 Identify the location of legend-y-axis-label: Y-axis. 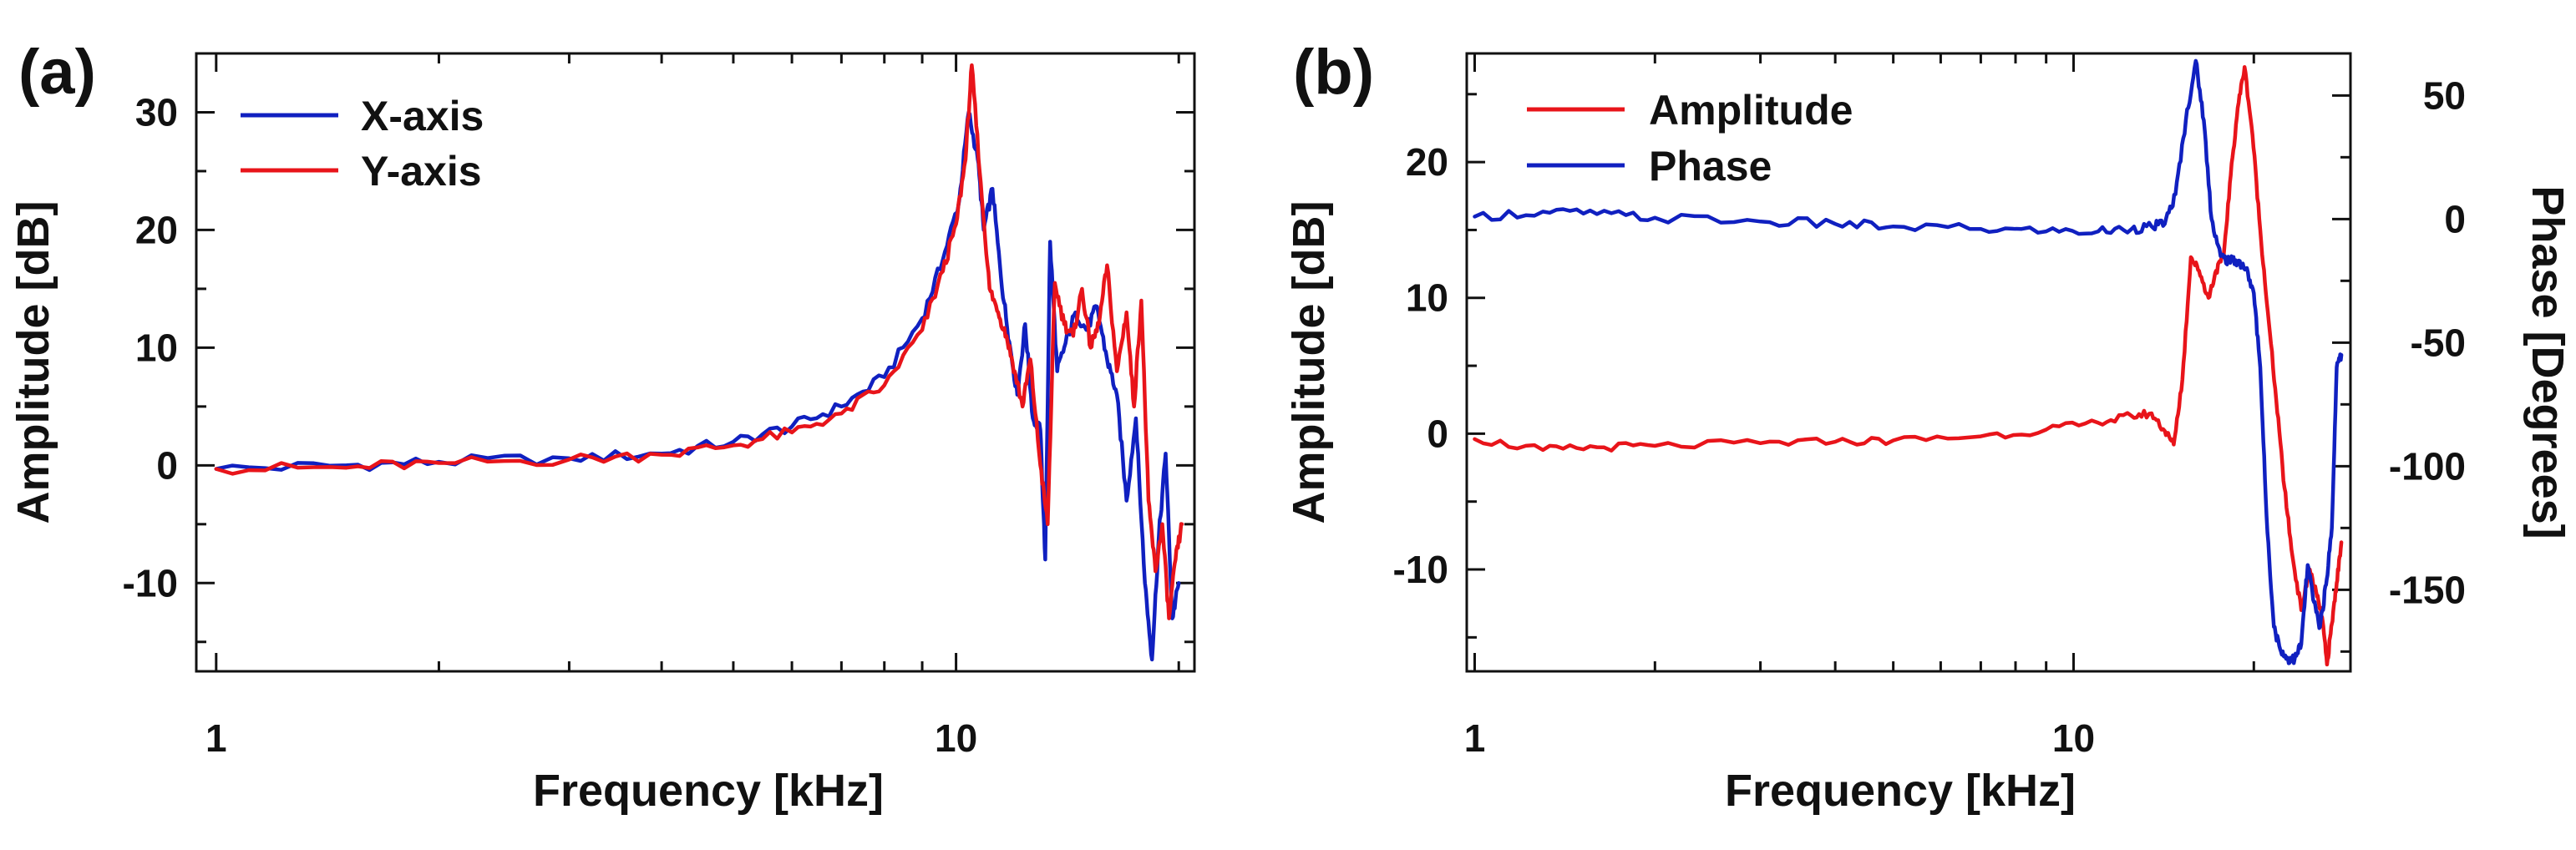
(421, 171).